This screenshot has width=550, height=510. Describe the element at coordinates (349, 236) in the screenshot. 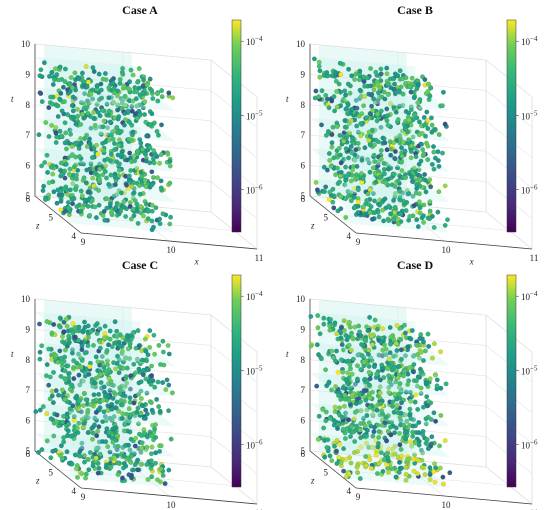

I see `z-tick-label: 4` at that location.